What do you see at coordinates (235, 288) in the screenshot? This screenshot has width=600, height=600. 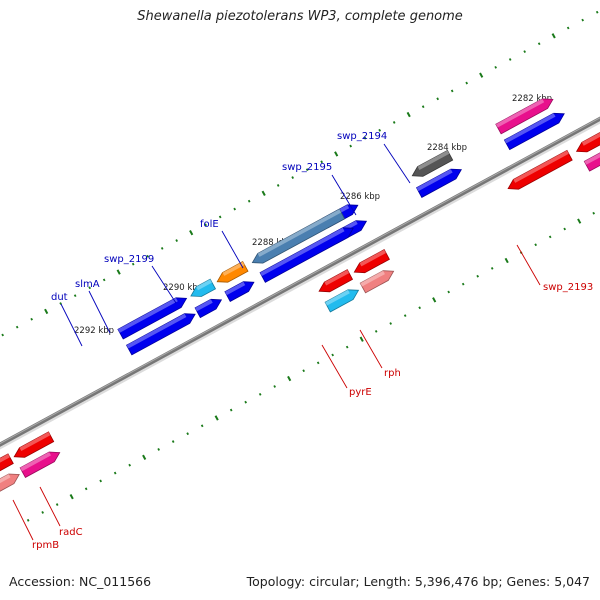 I see `gene-box-blue-slma-highlight` at bounding box center [235, 288].